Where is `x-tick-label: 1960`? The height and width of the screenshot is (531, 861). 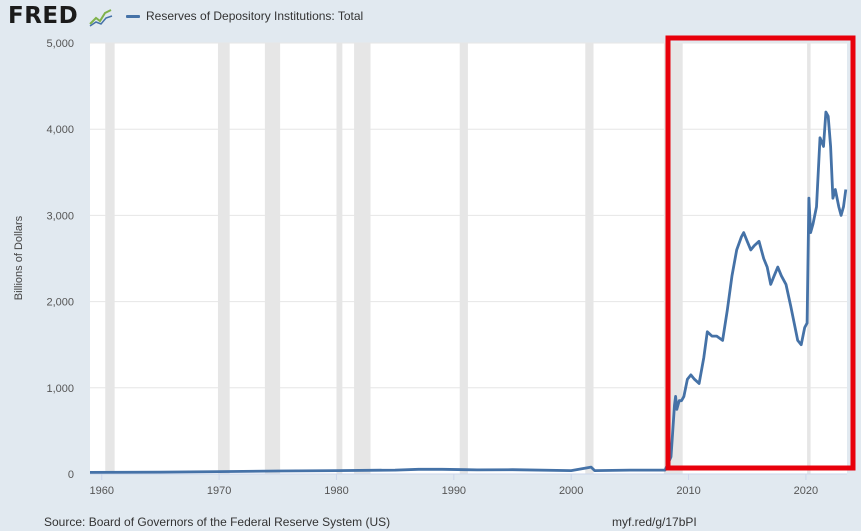
x-tick-label: 1960 is located at coordinates (101, 491).